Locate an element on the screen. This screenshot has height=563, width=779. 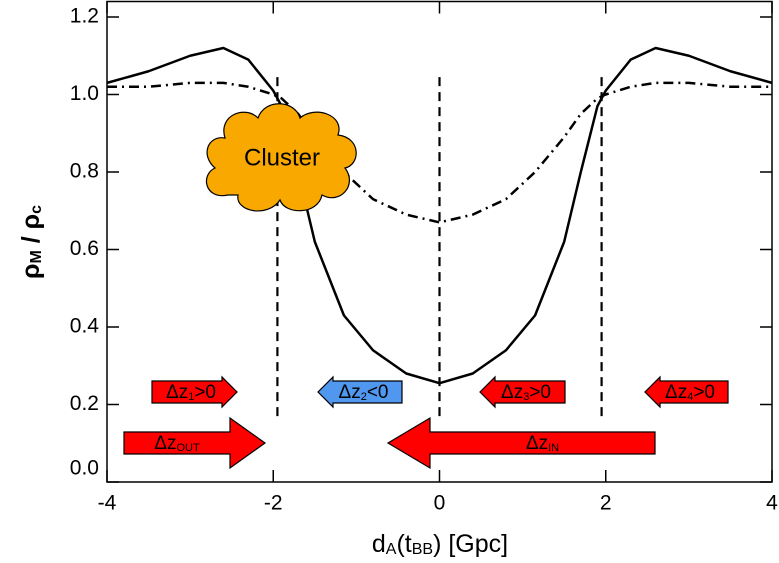
y-axis-label-part: M is located at coordinates (36, 256).